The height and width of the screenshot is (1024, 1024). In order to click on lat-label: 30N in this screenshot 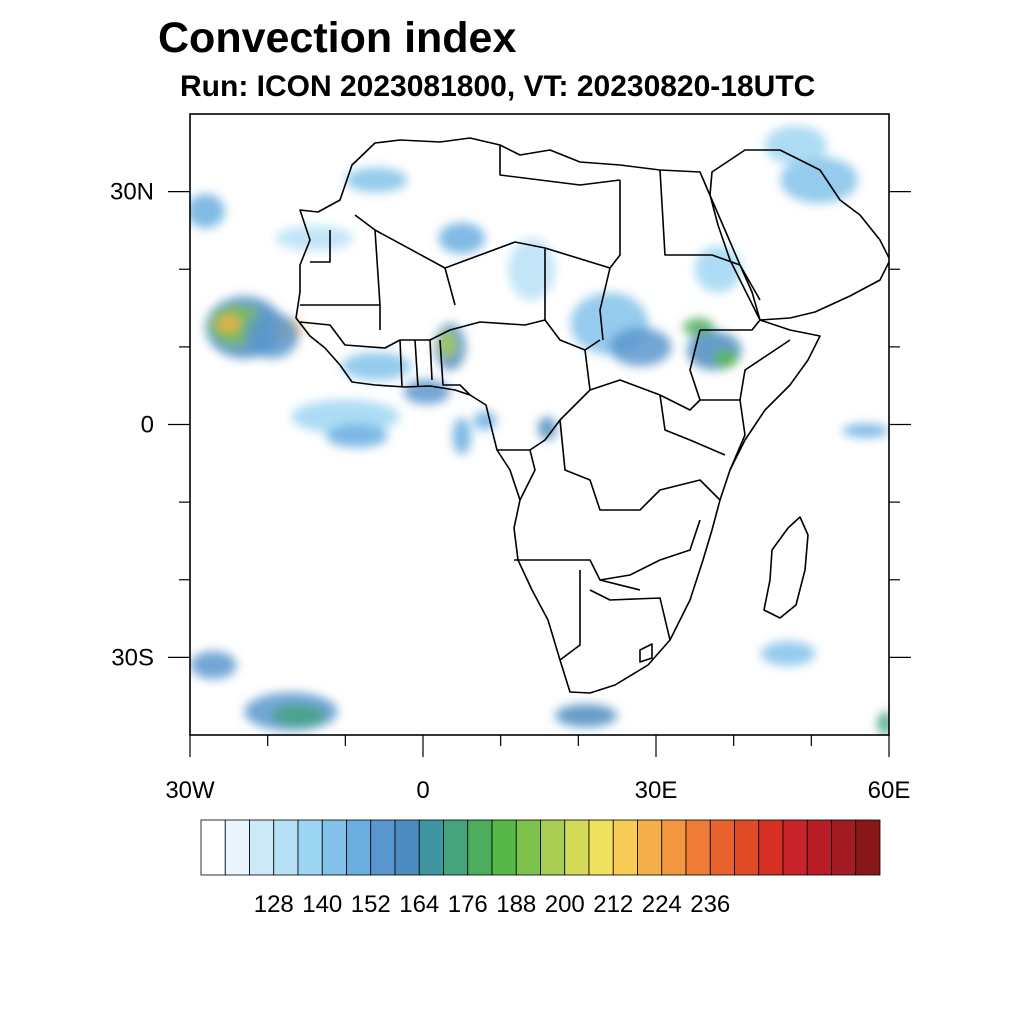, I will do `click(132, 192)`.